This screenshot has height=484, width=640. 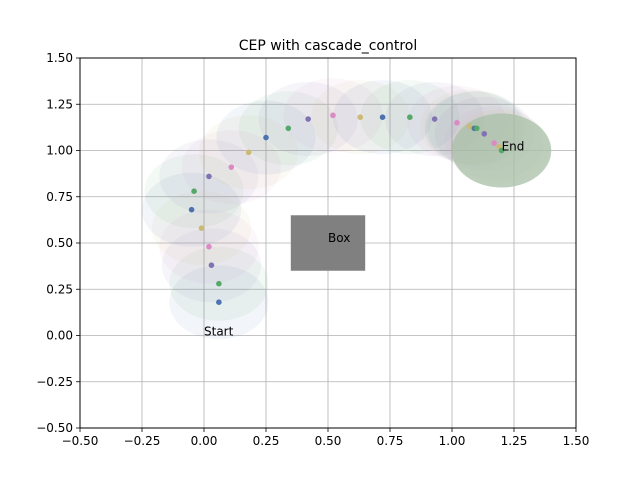 I want to click on obstacle-box, so click(x=328, y=243).